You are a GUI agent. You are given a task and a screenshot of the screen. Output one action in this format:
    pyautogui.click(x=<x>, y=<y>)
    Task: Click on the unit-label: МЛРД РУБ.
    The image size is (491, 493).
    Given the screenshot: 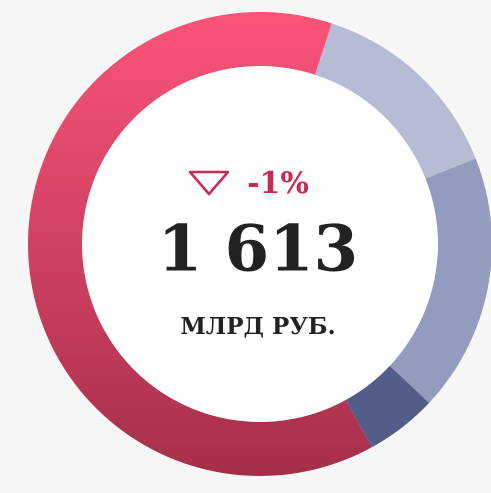 What is the action you would take?
    pyautogui.click(x=257, y=326)
    